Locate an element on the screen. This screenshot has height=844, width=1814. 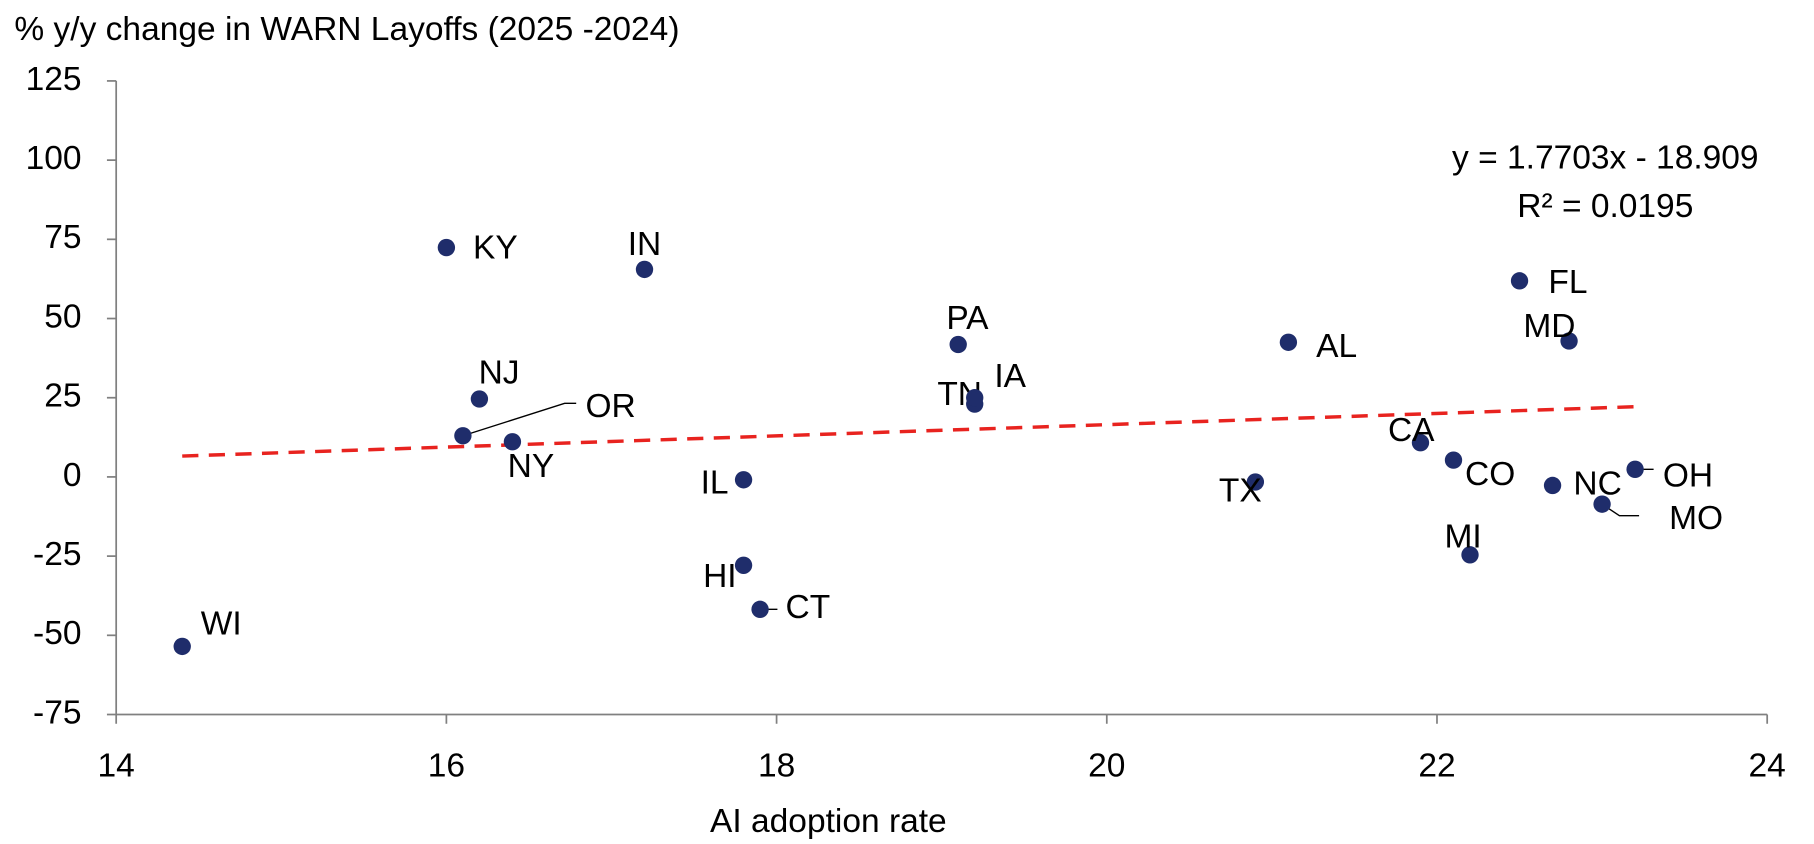
trend-r-squared: R² = 0.0195 is located at coordinates (1605, 206).